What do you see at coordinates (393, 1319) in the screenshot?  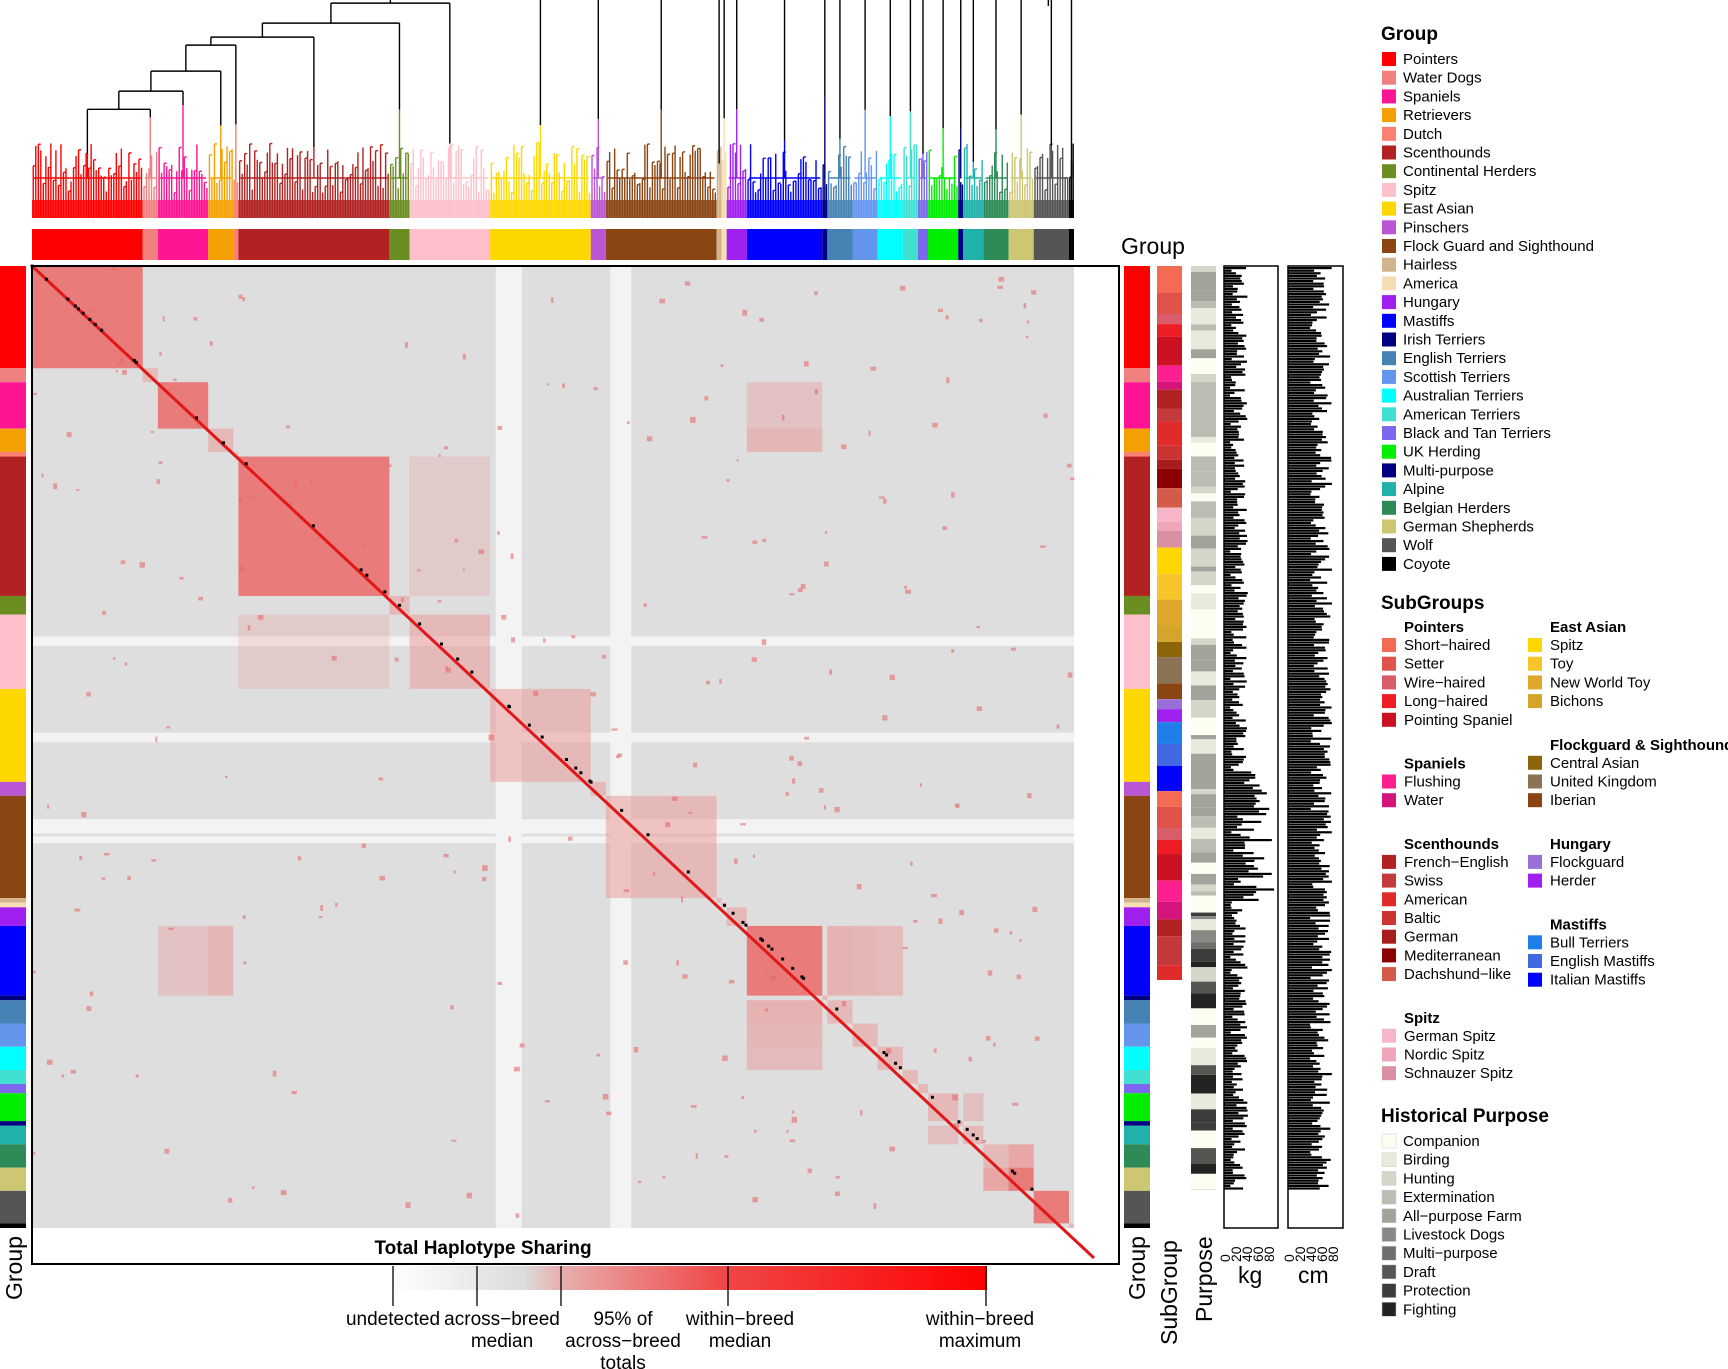 I see `colorbar-tick-label: undetected` at bounding box center [393, 1319].